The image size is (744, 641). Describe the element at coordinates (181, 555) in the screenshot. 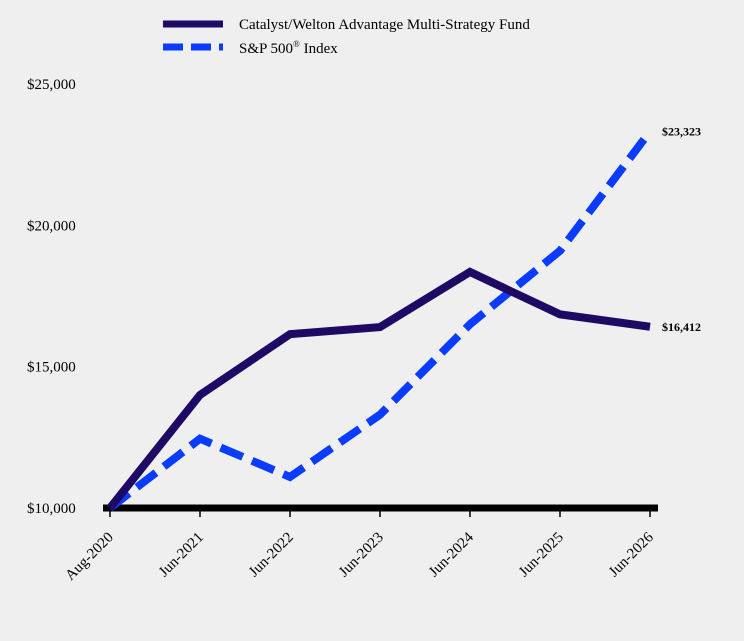

I see `x-tick-label: Jun-2021` at that location.